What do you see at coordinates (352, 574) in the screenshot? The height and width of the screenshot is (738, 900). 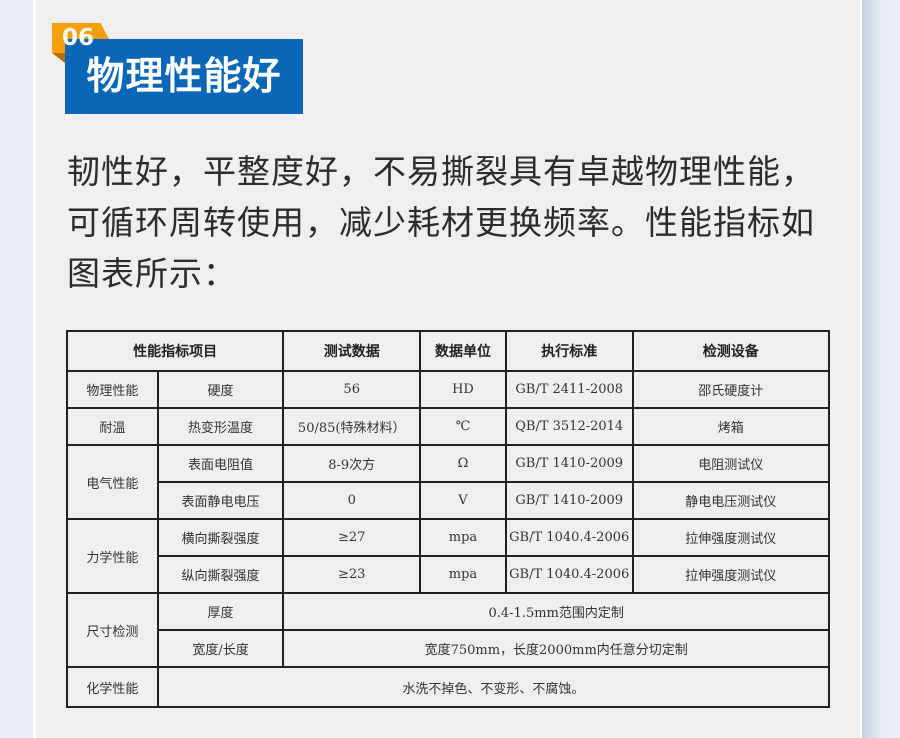 I see `value-cell: ≥23` at bounding box center [352, 574].